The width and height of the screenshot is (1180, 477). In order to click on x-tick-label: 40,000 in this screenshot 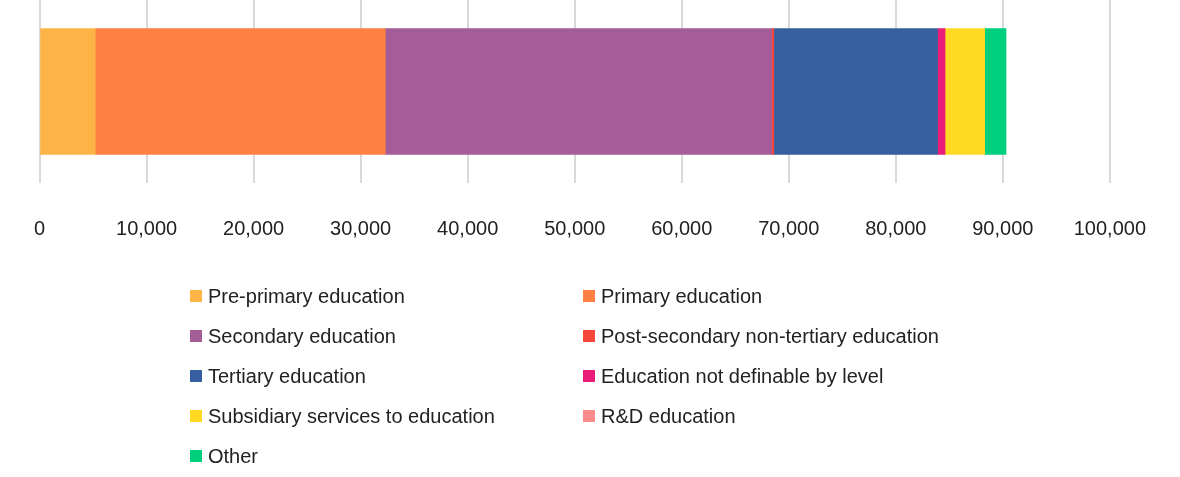, I will do `click(468, 227)`.